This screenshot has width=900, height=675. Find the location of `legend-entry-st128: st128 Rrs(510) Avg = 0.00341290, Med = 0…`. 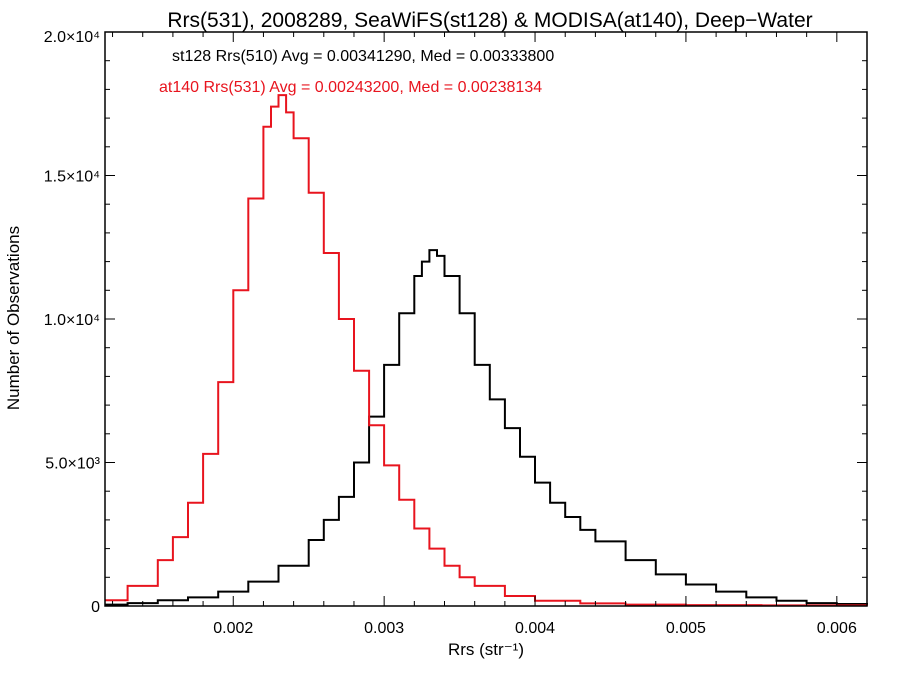

legend-entry-st128: st128 Rrs(510) Avg = 0.00341290, Med = 0… is located at coordinates (363, 56).